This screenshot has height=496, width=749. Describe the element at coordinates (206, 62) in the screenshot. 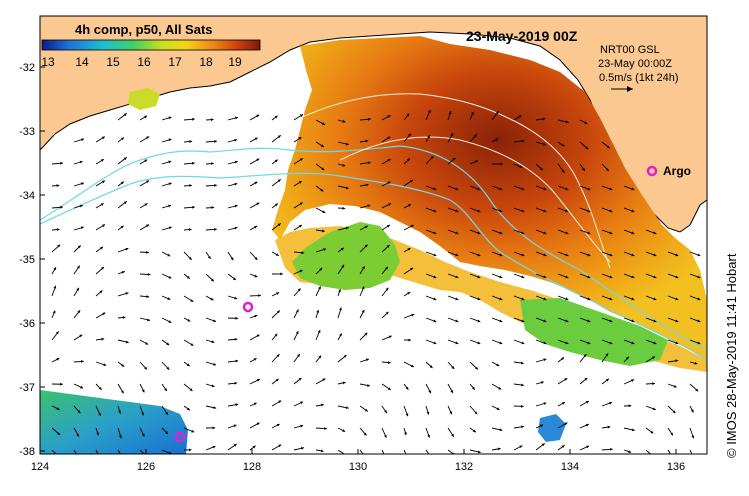

I see `colorbar-tick-label: 18` at that location.